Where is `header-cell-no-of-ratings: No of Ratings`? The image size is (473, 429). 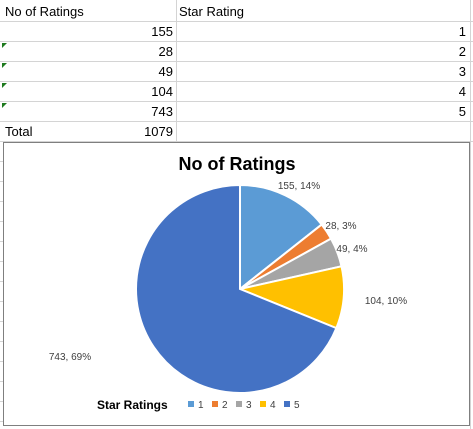
header-cell-no-of-ratings: No of Ratings is located at coordinates (44, 11).